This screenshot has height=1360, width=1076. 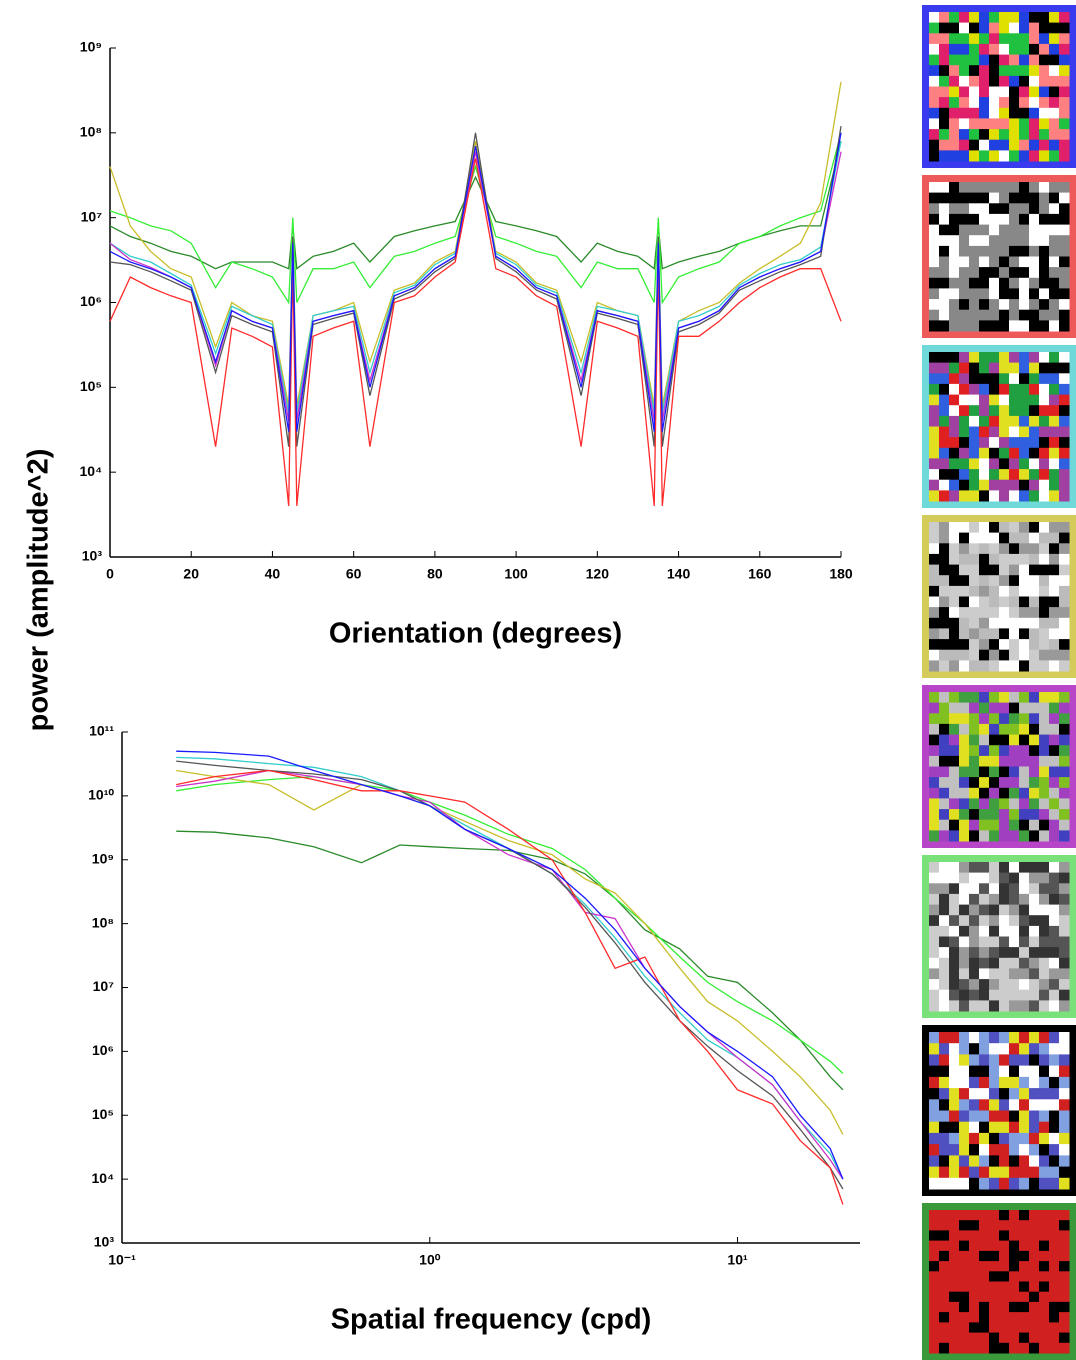 What do you see at coordinates (103, 1114) in the screenshot?
I see `y-tick-label: 10⁵` at bounding box center [103, 1114].